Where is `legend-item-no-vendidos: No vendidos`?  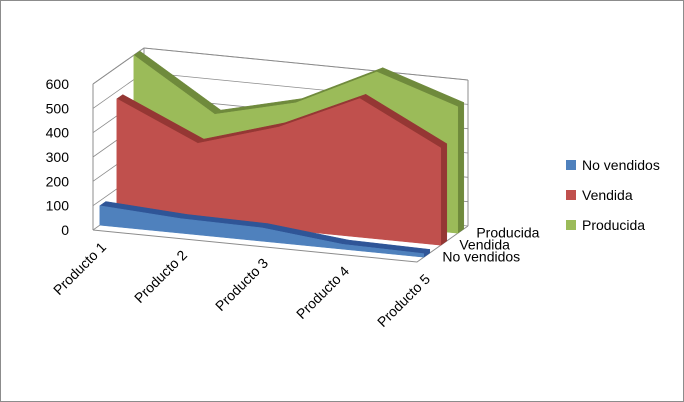 legend-item-no-vendidos: No vendidos is located at coordinates (613, 165).